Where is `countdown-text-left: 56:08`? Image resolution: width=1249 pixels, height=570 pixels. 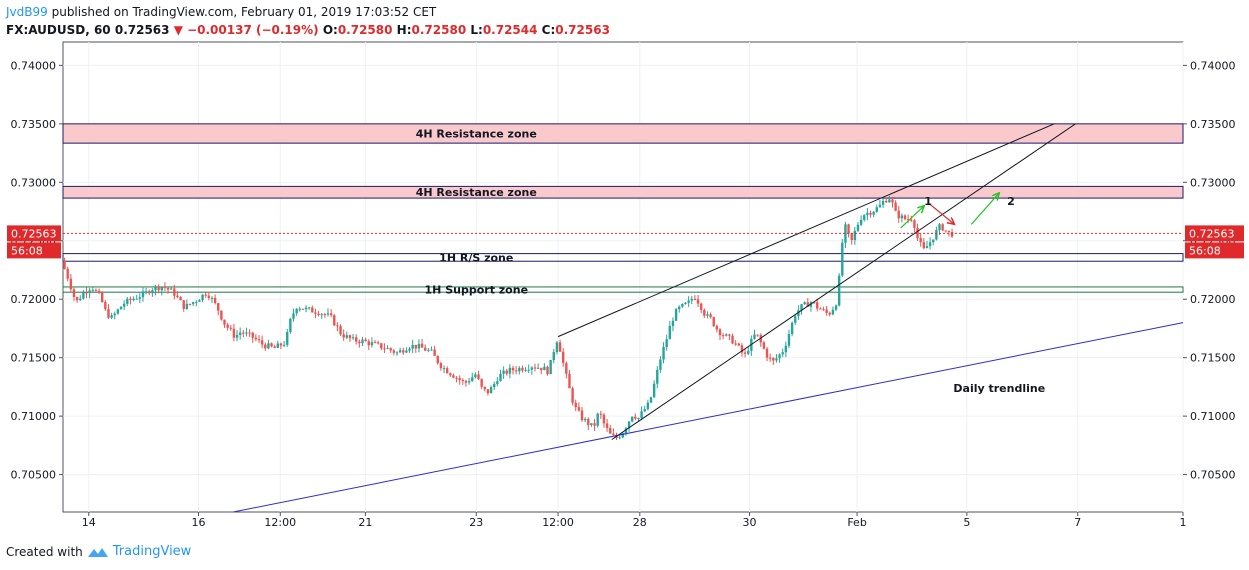
countdown-text-left: 56:08 is located at coordinates (27, 250).